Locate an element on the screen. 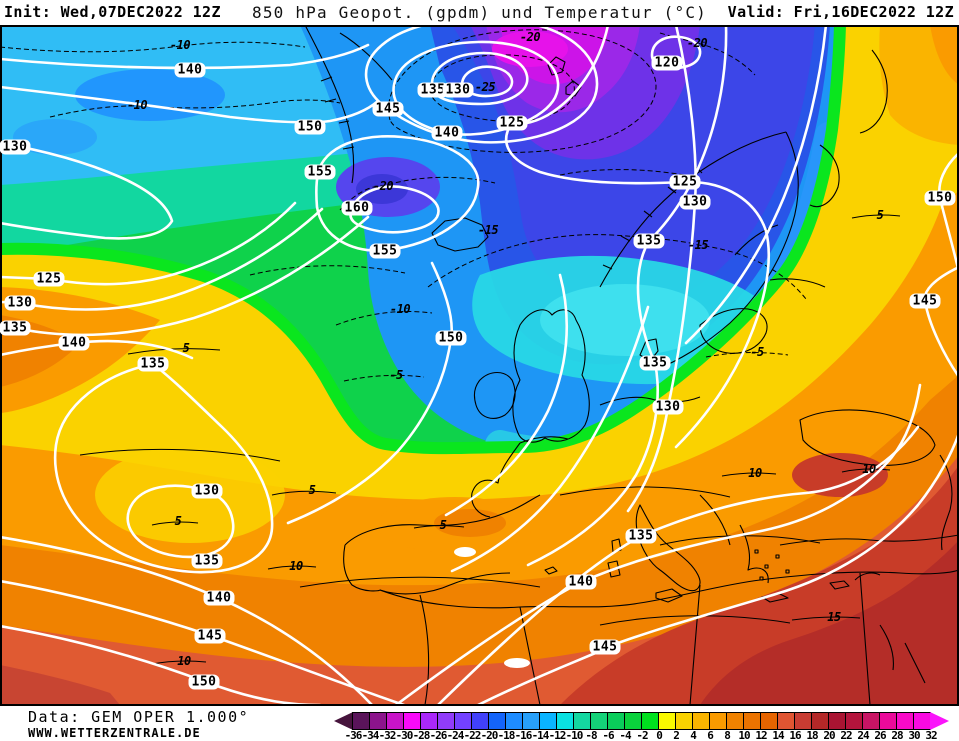 This screenshot has height=741, width=959. legend-tick-label: -20 is located at coordinates (489, 735).